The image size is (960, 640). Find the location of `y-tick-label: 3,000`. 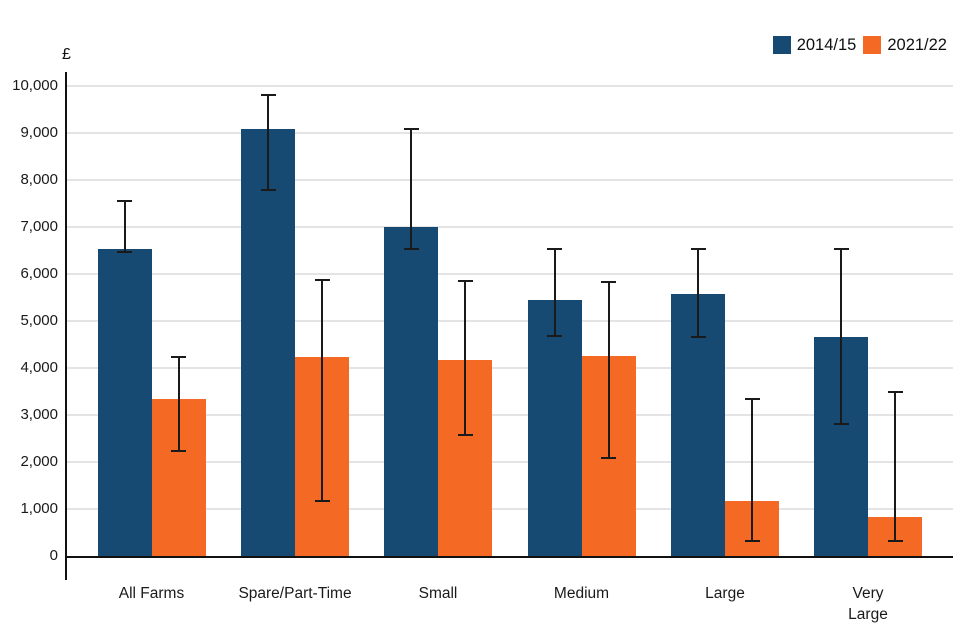

y-tick-label: 3,000 is located at coordinates (39, 414).